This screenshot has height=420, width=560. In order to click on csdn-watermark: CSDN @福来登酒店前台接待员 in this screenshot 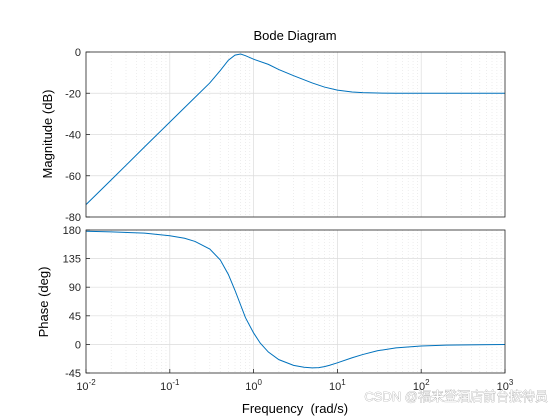, I will do `click(456, 396)`.